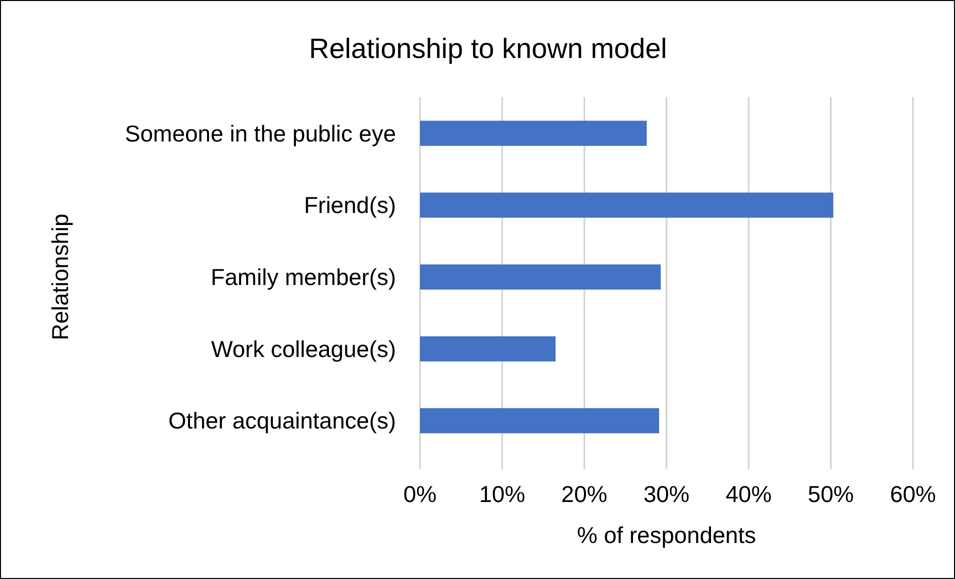  What do you see at coordinates (60, 277) in the screenshot?
I see `y-axis-title: Relationship` at bounding box center [60, 277].